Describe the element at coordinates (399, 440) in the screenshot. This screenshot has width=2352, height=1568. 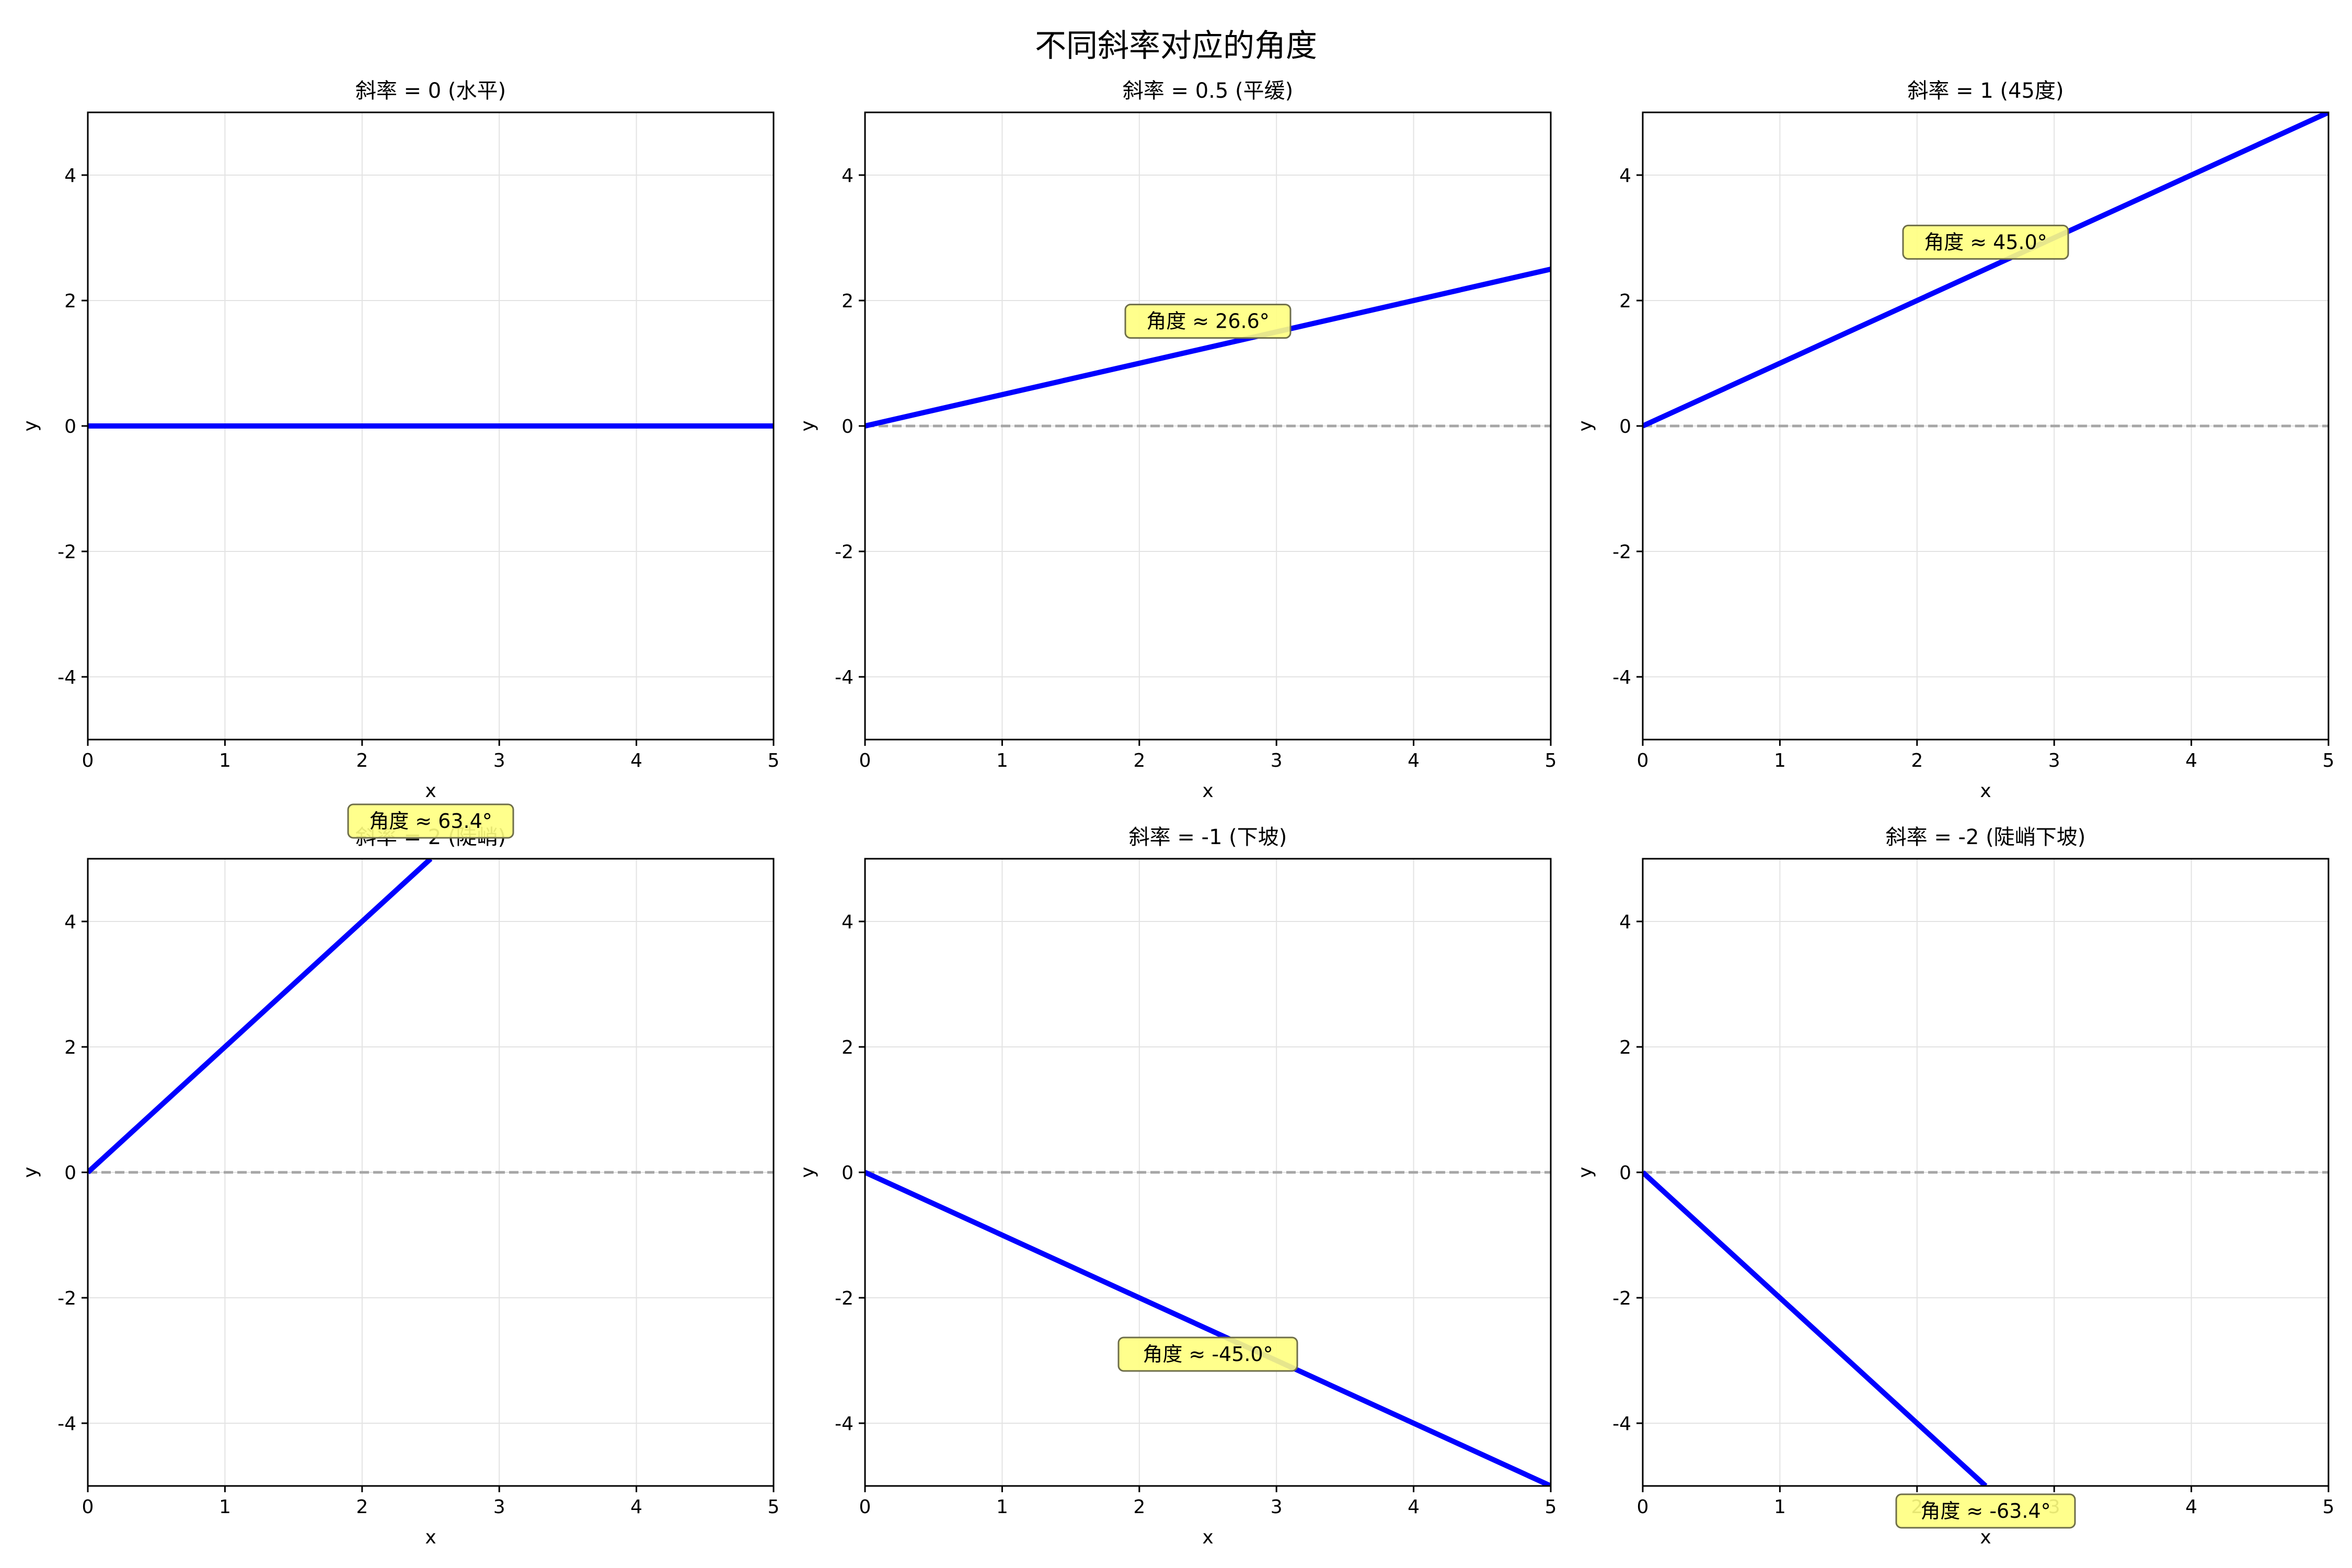
I see `subplot-1: 0 1 2 3 4 5 -4 -2 0 2 4 x y 斜率 = 0 (水平)` at that location.